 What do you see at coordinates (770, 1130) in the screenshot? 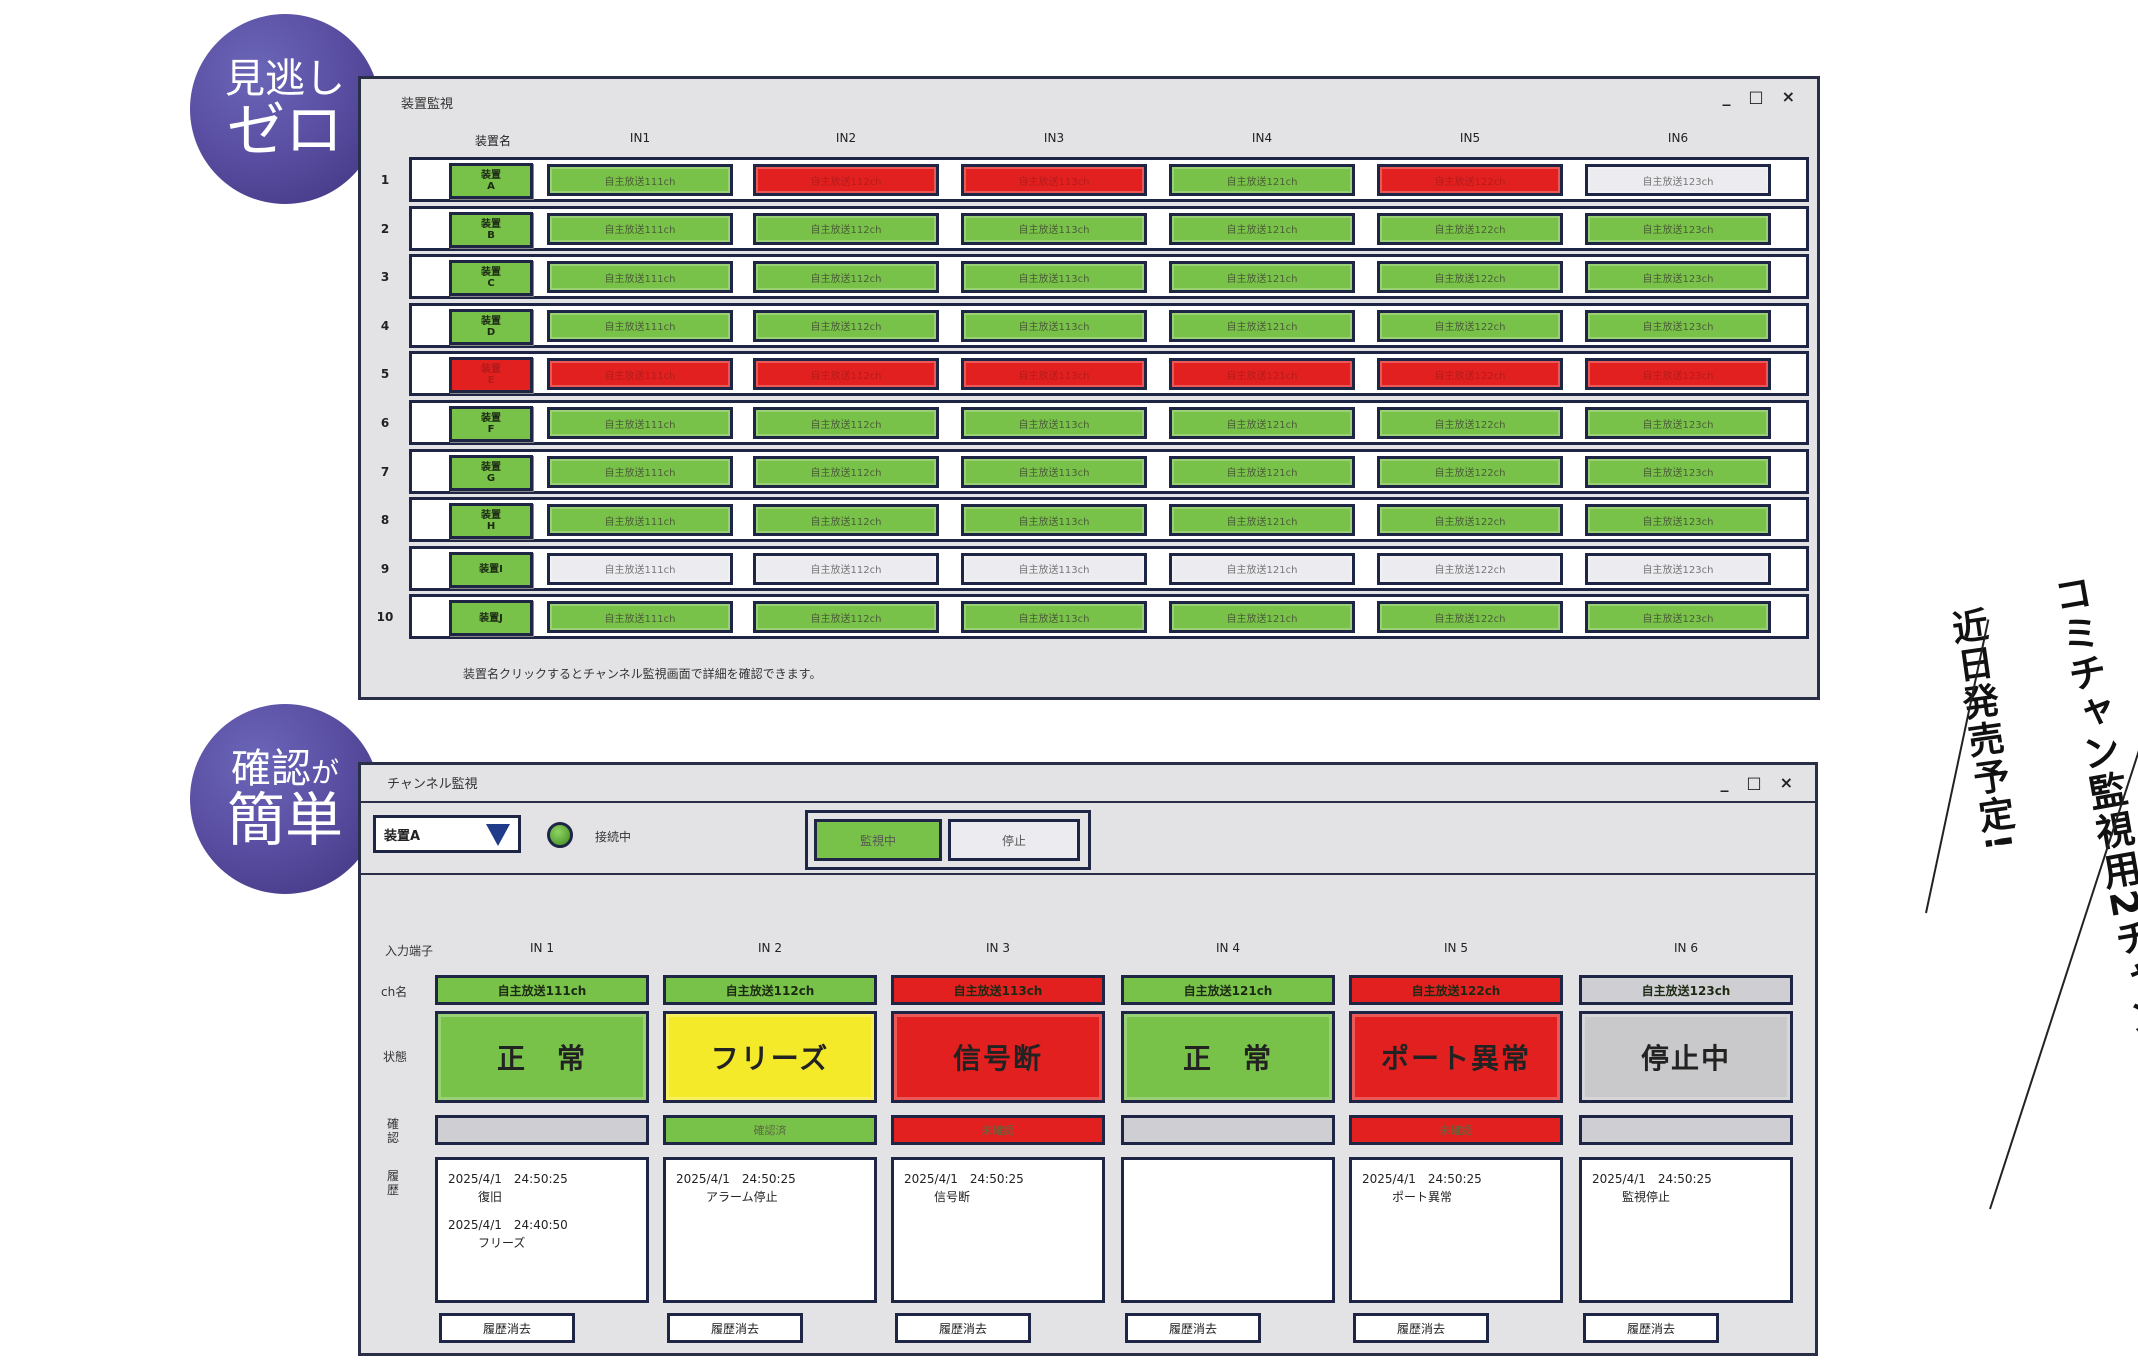
I see `confirm-button: 確認済` at bounding box center [770, 1130].